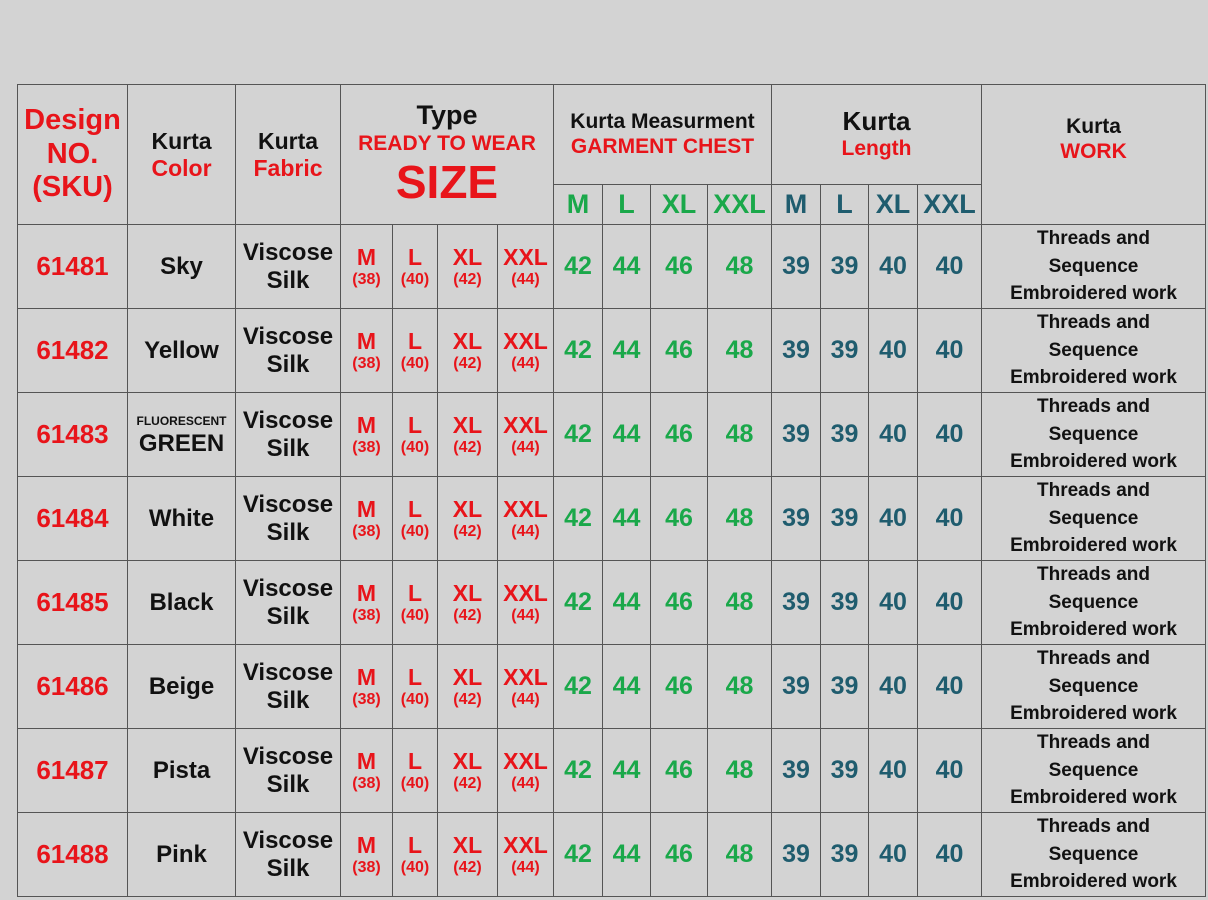 This screenshot has height=900, width=1208. What do you see at coordinates (662, 134) in the screenshot?
I see `header-chest: Kurta Measurment GARMENT CHEST` at bounding box center [662, 134].